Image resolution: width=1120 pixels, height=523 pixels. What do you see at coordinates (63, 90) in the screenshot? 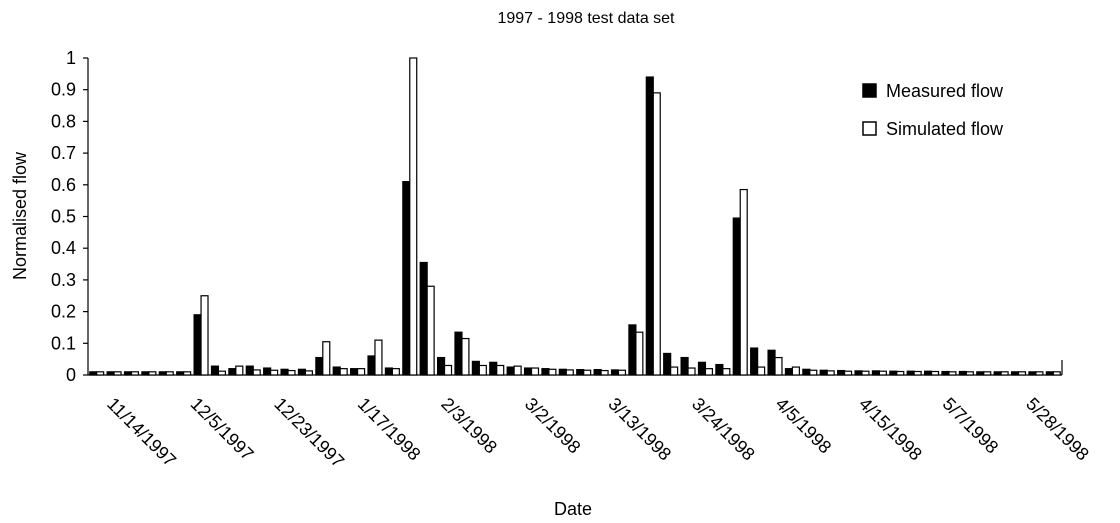
I see `y-tick-label: 0.9` at bounding box center [63, 90].